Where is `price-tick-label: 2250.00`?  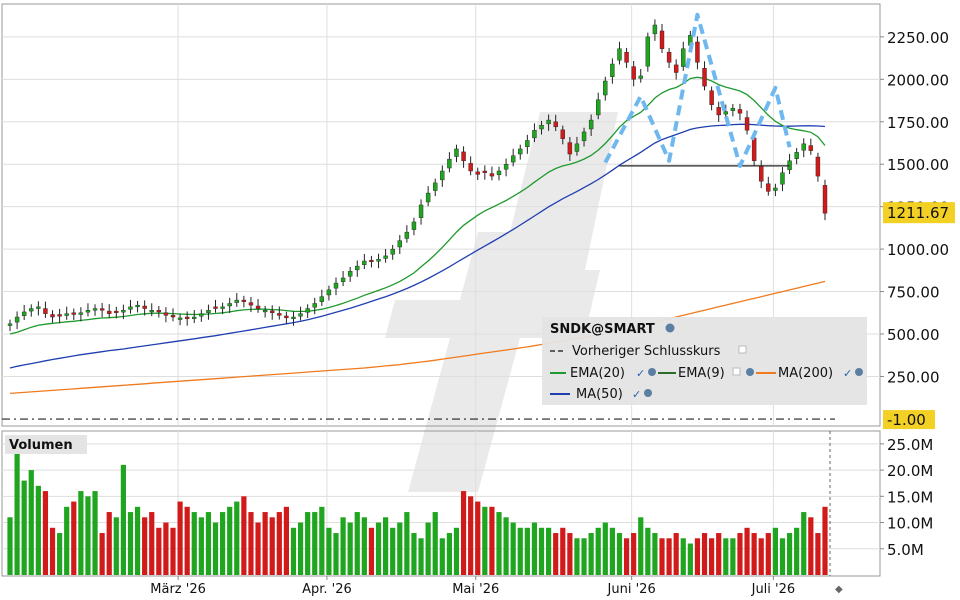
price-tick-label: 2250.00 is located at coordinates (918, 38).